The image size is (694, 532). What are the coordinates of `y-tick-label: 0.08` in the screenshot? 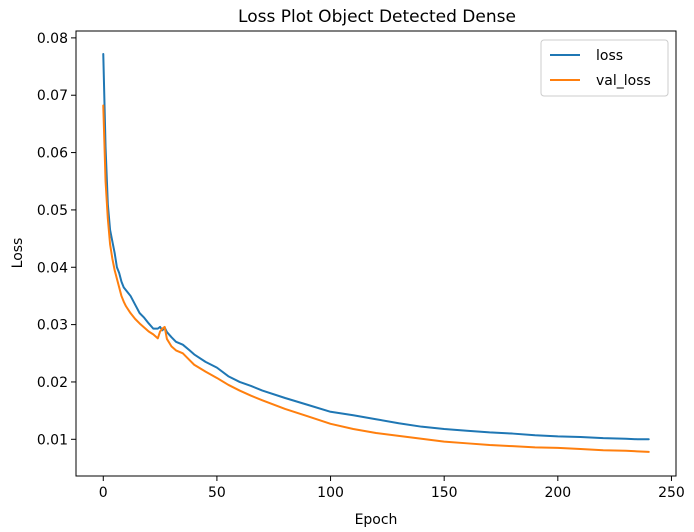 It's located at (52, 39).